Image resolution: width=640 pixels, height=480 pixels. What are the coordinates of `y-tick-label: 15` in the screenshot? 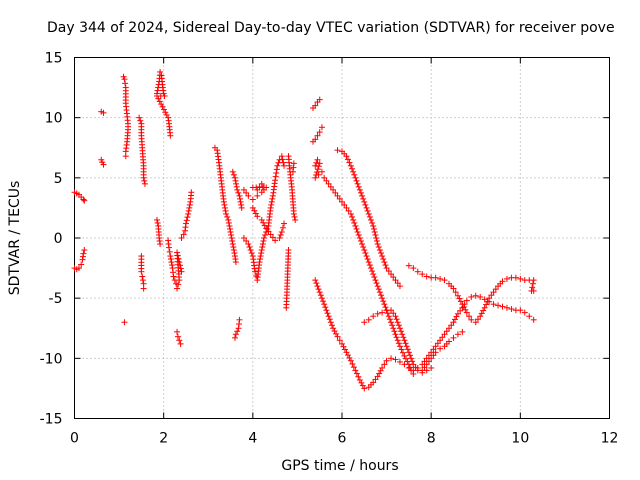 It's located at (54, 59).